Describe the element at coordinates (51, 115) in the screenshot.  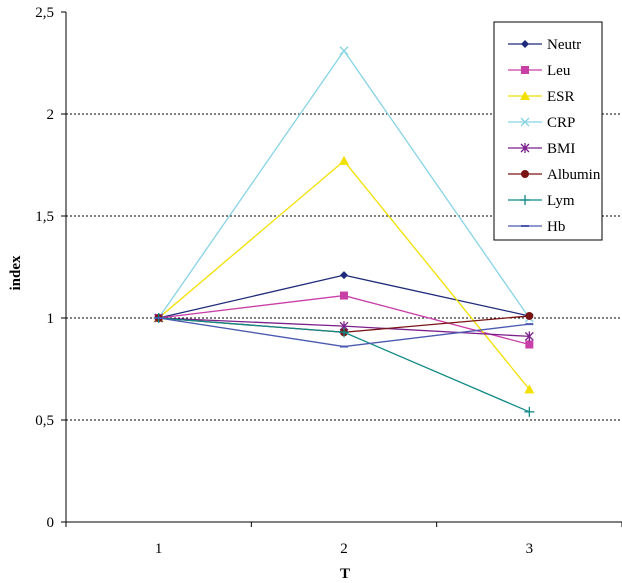
I see `y-tick-label: 2` at that location.